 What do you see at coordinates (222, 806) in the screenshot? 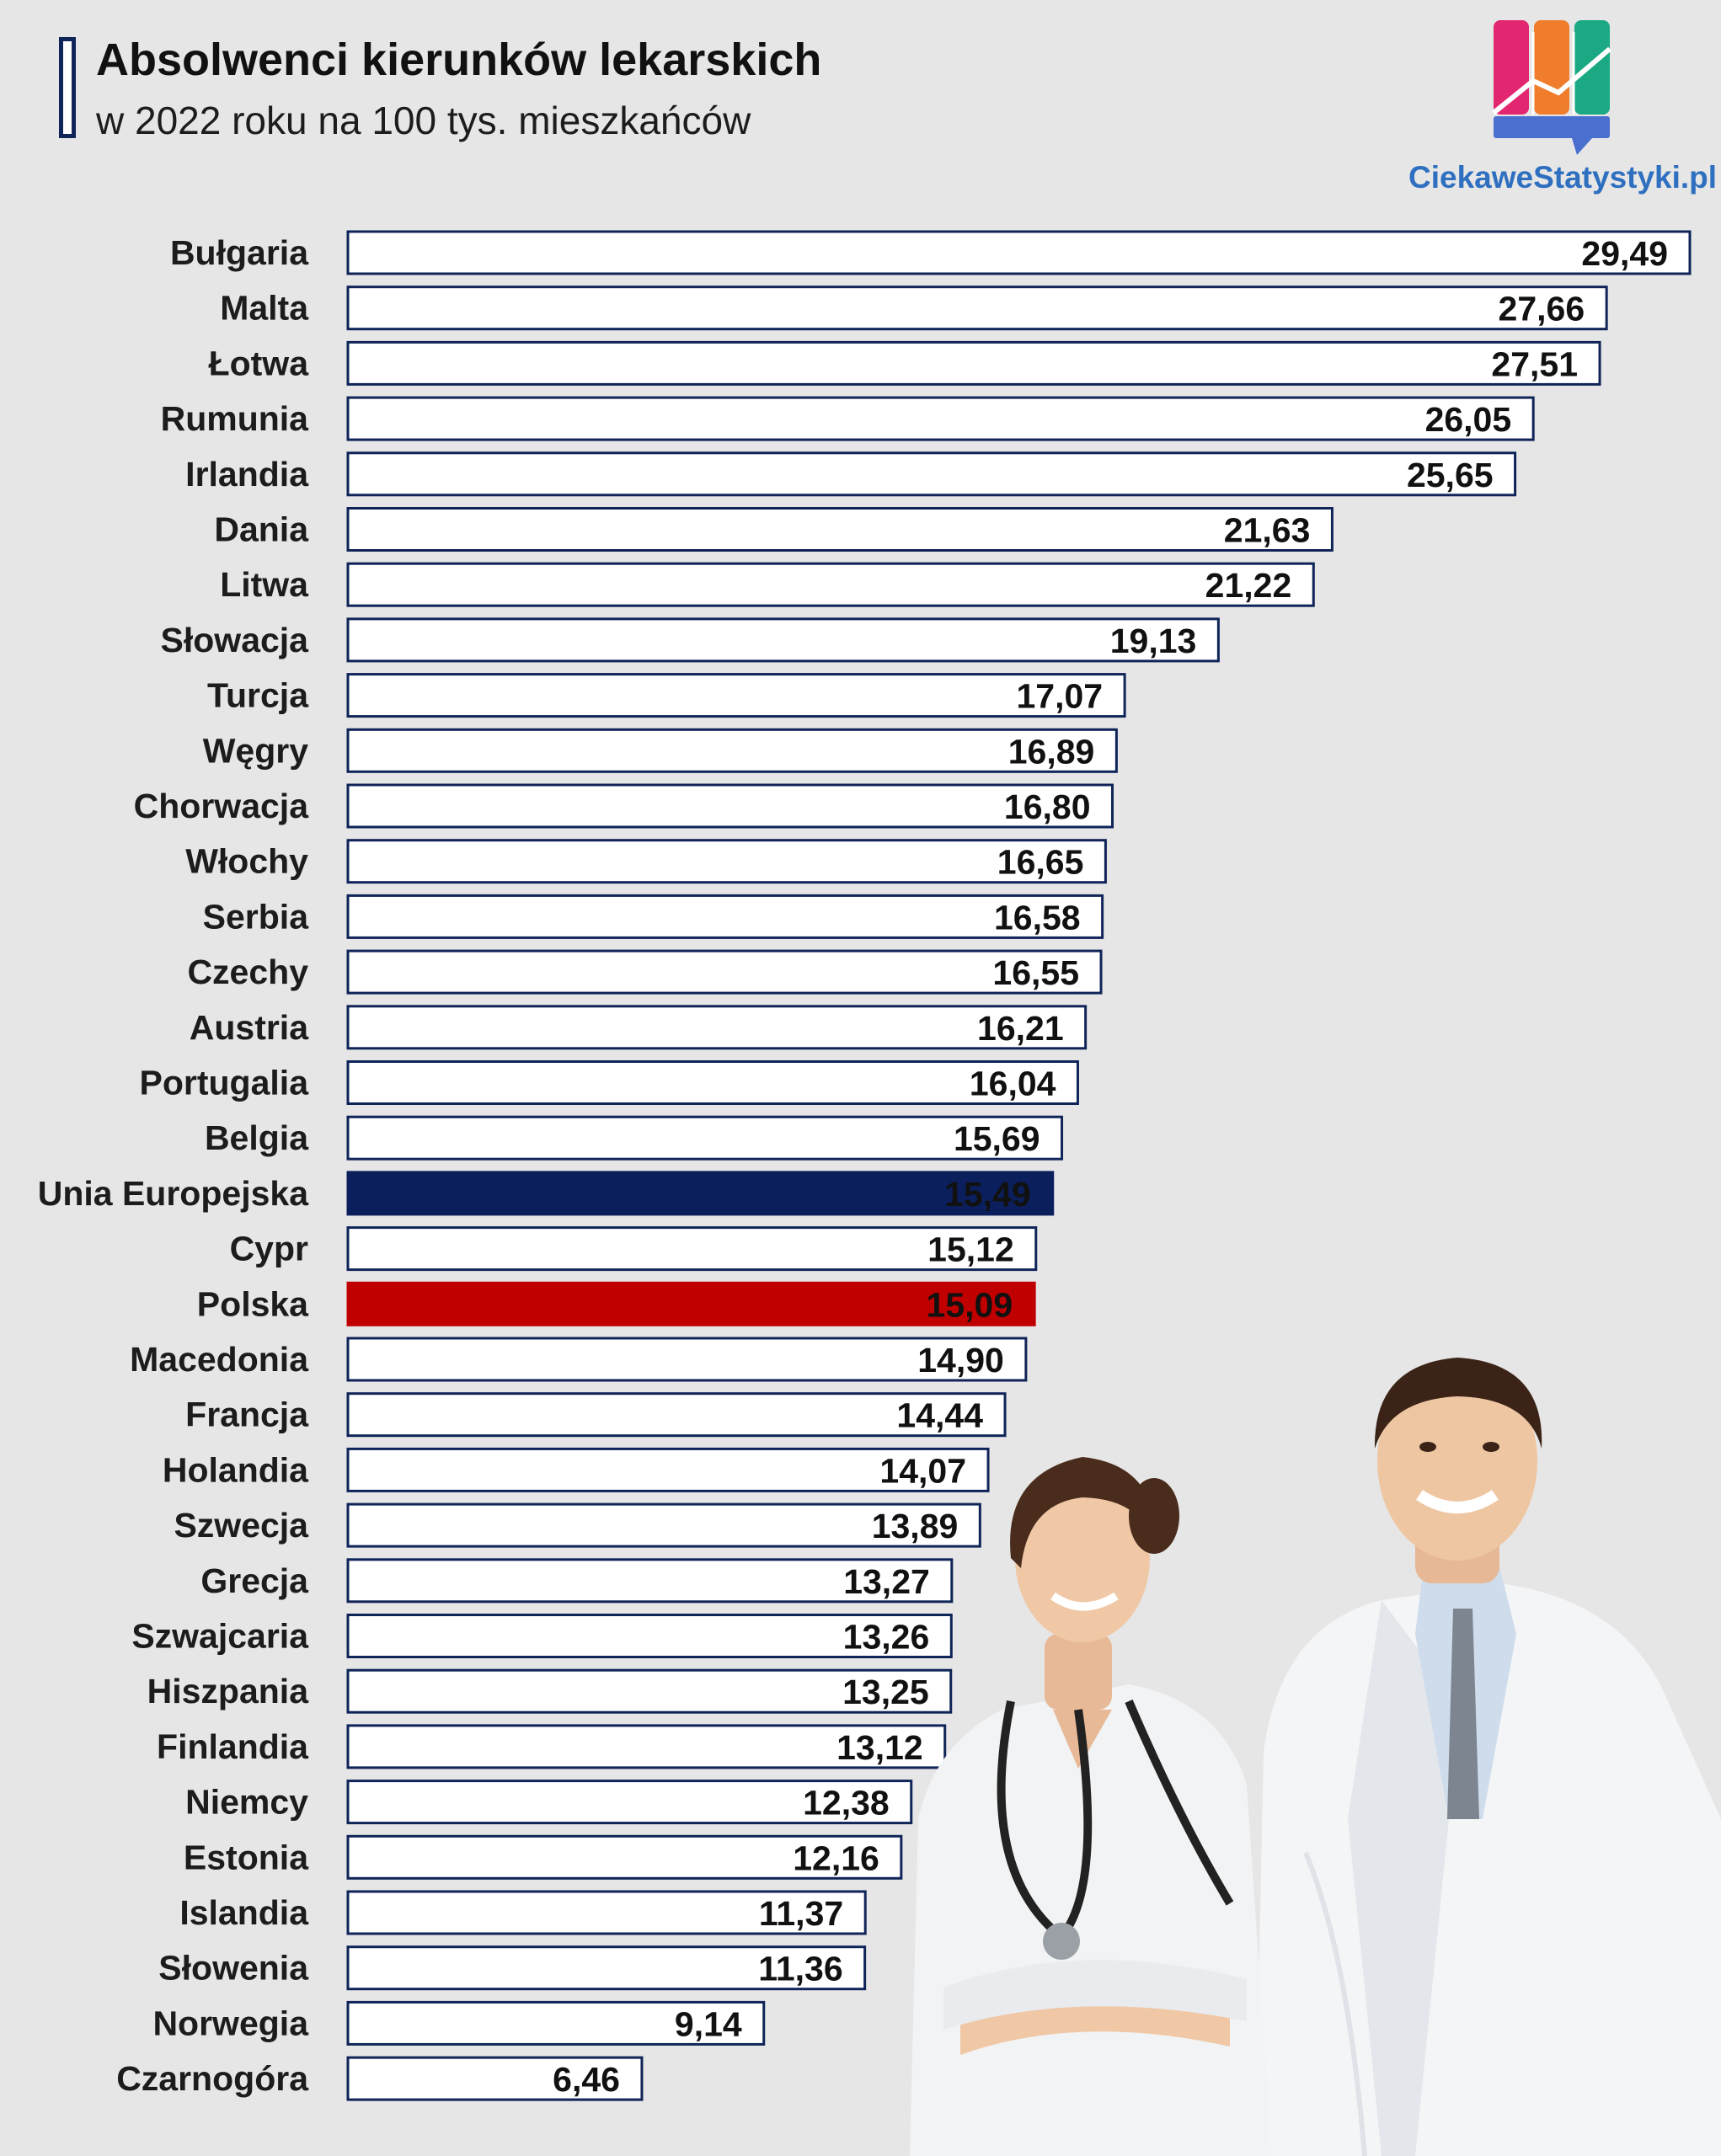
I see `category-label: Chorwacja` at bounding box center [222, 806].